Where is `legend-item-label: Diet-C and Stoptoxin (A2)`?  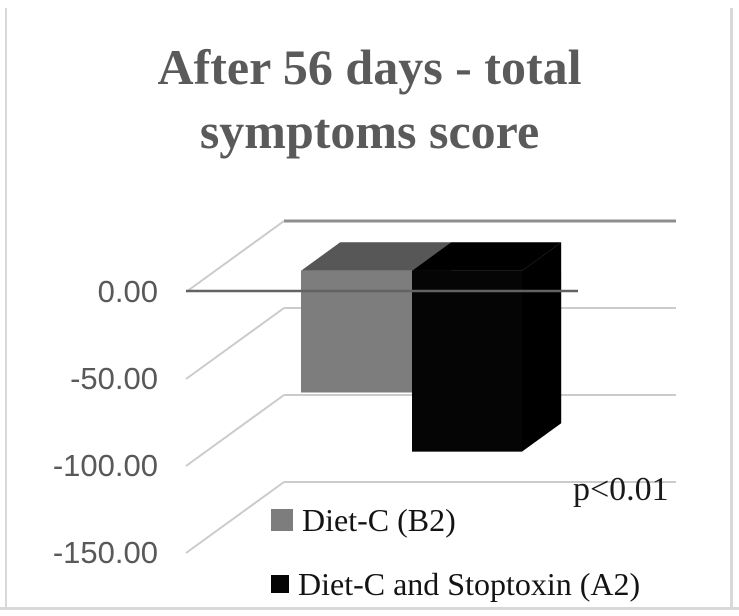 legend-item-label: Diet-C and Stoptoxin (A2) is located at coordinates (469, 583).